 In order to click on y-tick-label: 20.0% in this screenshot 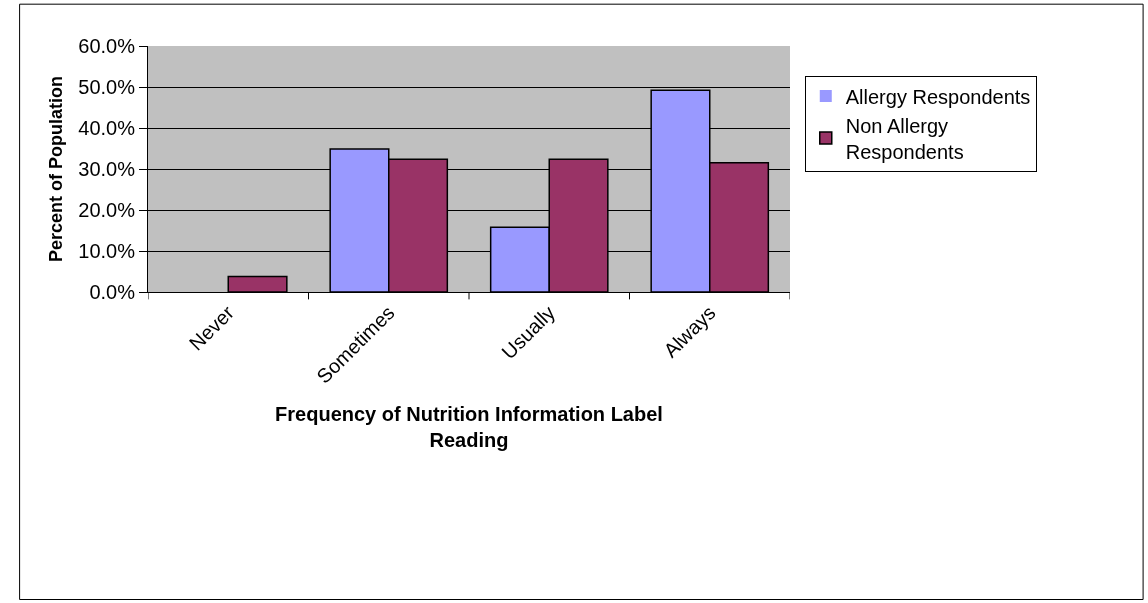, I will do `click(107, 210)`.